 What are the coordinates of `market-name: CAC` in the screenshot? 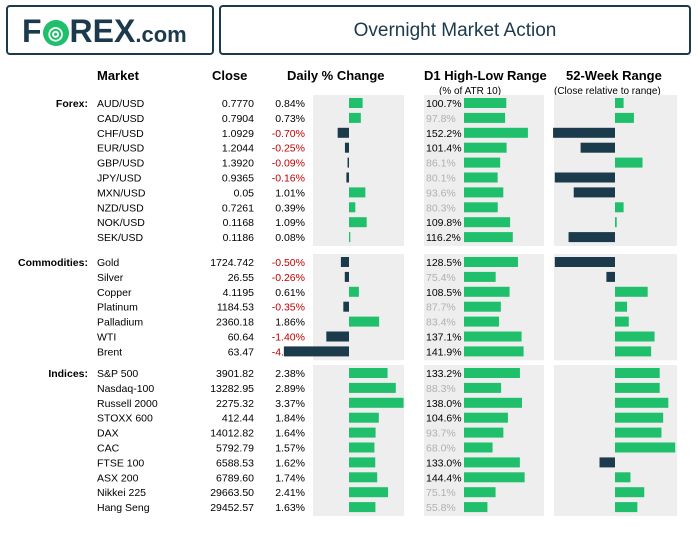 It's located at (108, 449).